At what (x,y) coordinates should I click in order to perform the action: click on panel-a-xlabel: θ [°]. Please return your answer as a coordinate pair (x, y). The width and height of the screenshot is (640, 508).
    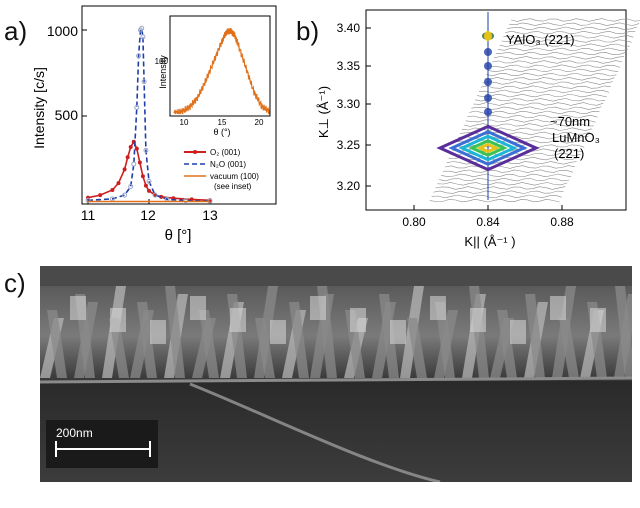
    Looking at the image, I should click on (178, 235).